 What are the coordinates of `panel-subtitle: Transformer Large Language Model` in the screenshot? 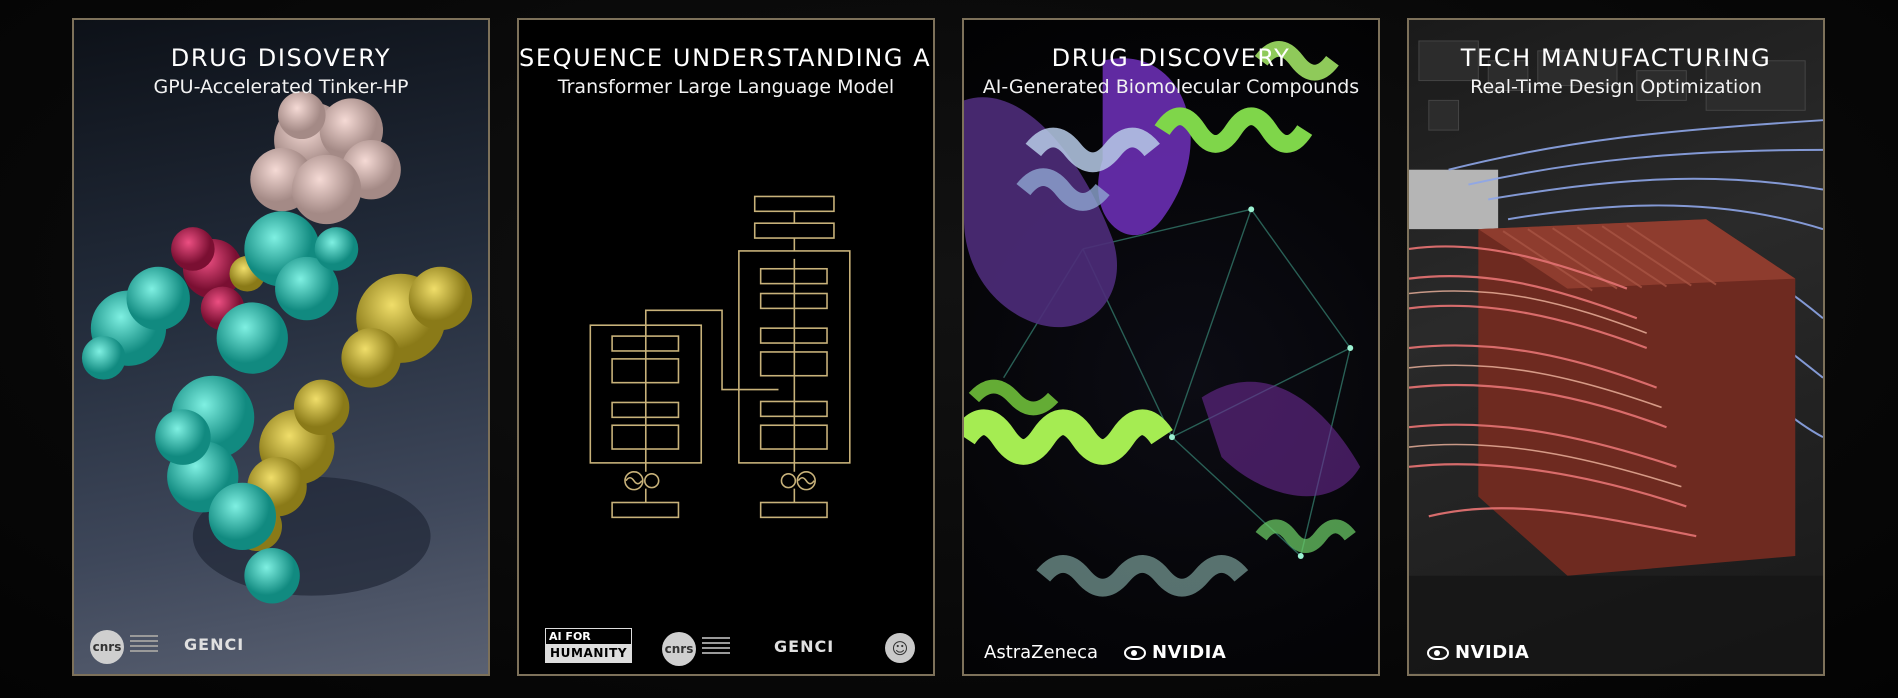 It's located at (726, 87).